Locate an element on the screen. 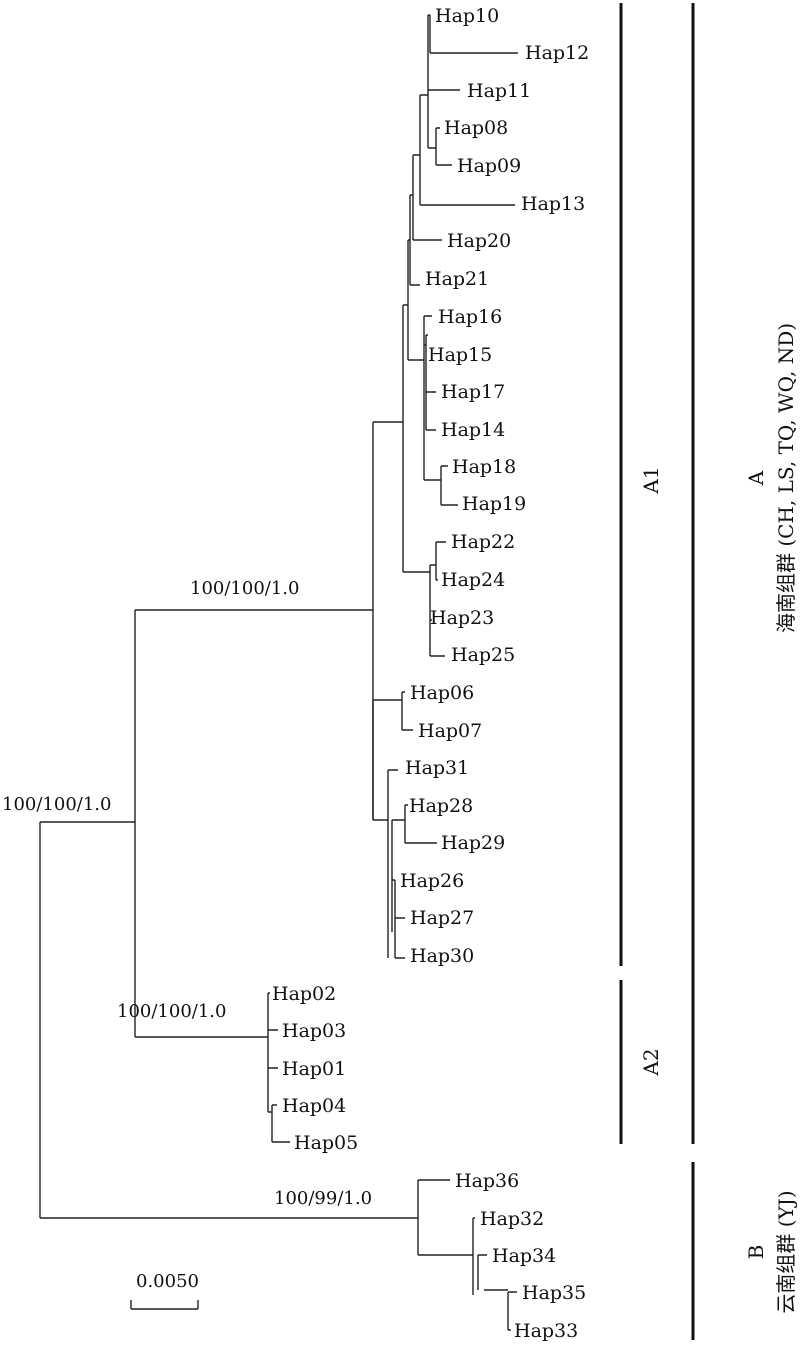 The image size is (800, 1345). tip-label-hap01: Hap01 is located at coordinates (314, 1069).